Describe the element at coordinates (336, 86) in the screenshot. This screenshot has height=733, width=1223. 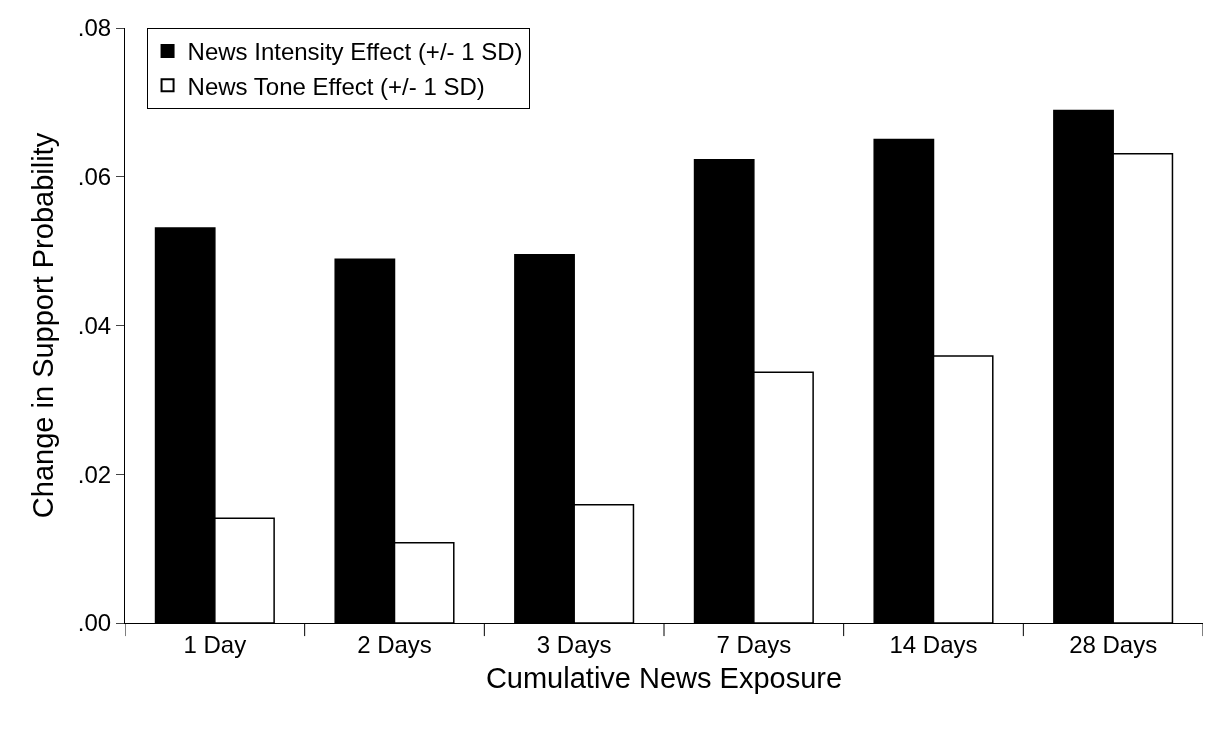
I see `legend-label: News Tone Effect (+/- 1 SD)` at that location.